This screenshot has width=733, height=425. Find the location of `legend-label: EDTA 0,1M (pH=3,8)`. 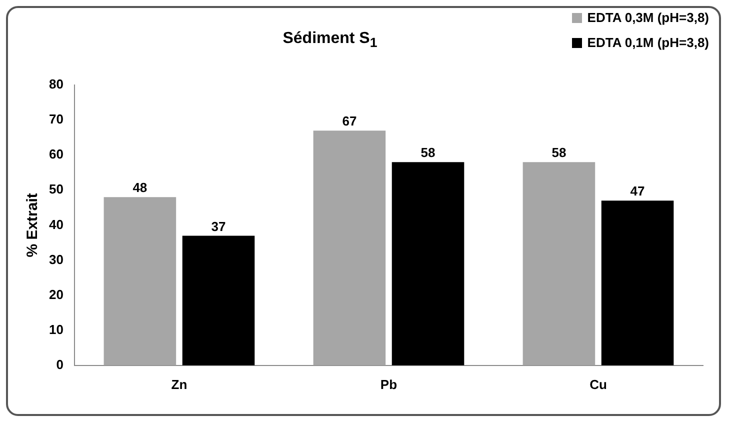

legend-label: EDTA 0,1M (pH=3,8) is located at coordinates (648, 42).